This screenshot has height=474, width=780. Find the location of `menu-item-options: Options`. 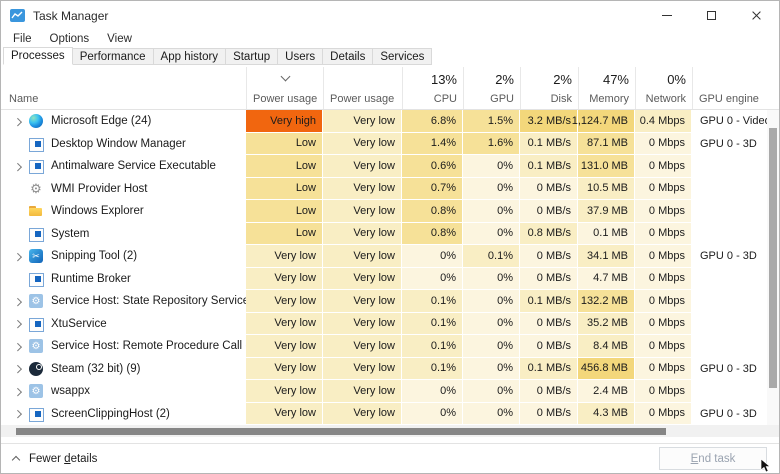

menu-item-options: Options is located at coordinates (69, 38).